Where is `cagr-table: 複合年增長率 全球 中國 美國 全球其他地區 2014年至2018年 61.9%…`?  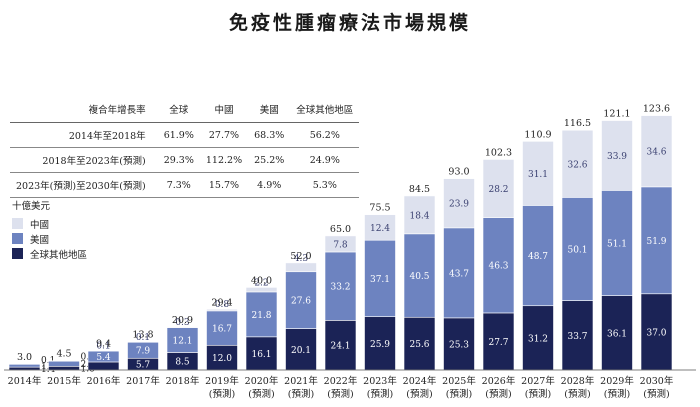 cagr-table: 複合年增長率 全球 中國 美國 全球其他地區 2014年至2018年 61.9%… is located at coordinates (185, 148).